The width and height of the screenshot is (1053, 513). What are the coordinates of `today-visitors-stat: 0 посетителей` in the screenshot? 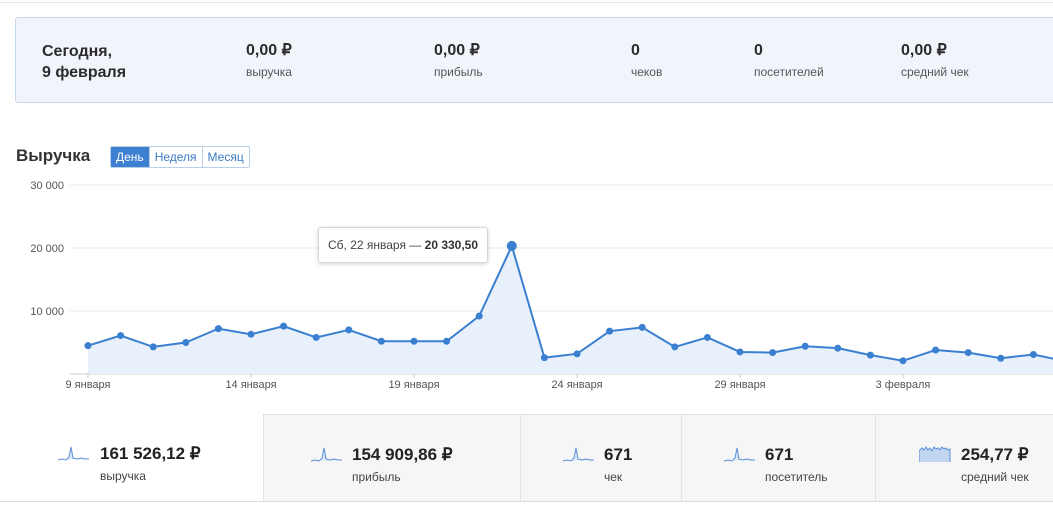 It's located at (789, 60).